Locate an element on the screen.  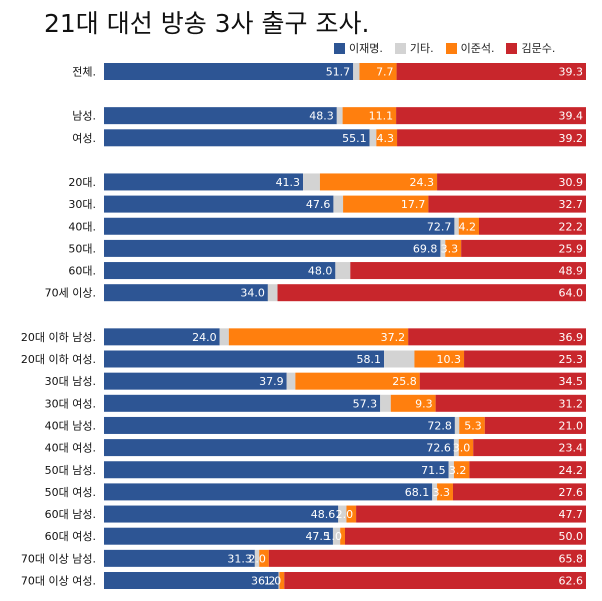
legend-item-lee-junseok: 이준석. is located at coordinates (470, 48).